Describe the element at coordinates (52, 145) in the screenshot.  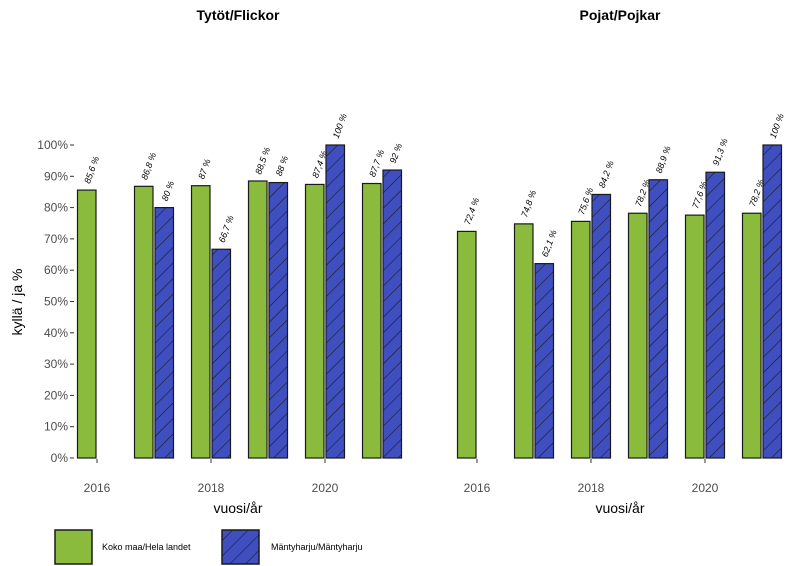
I see `y-tick-label: 100%` at that location.